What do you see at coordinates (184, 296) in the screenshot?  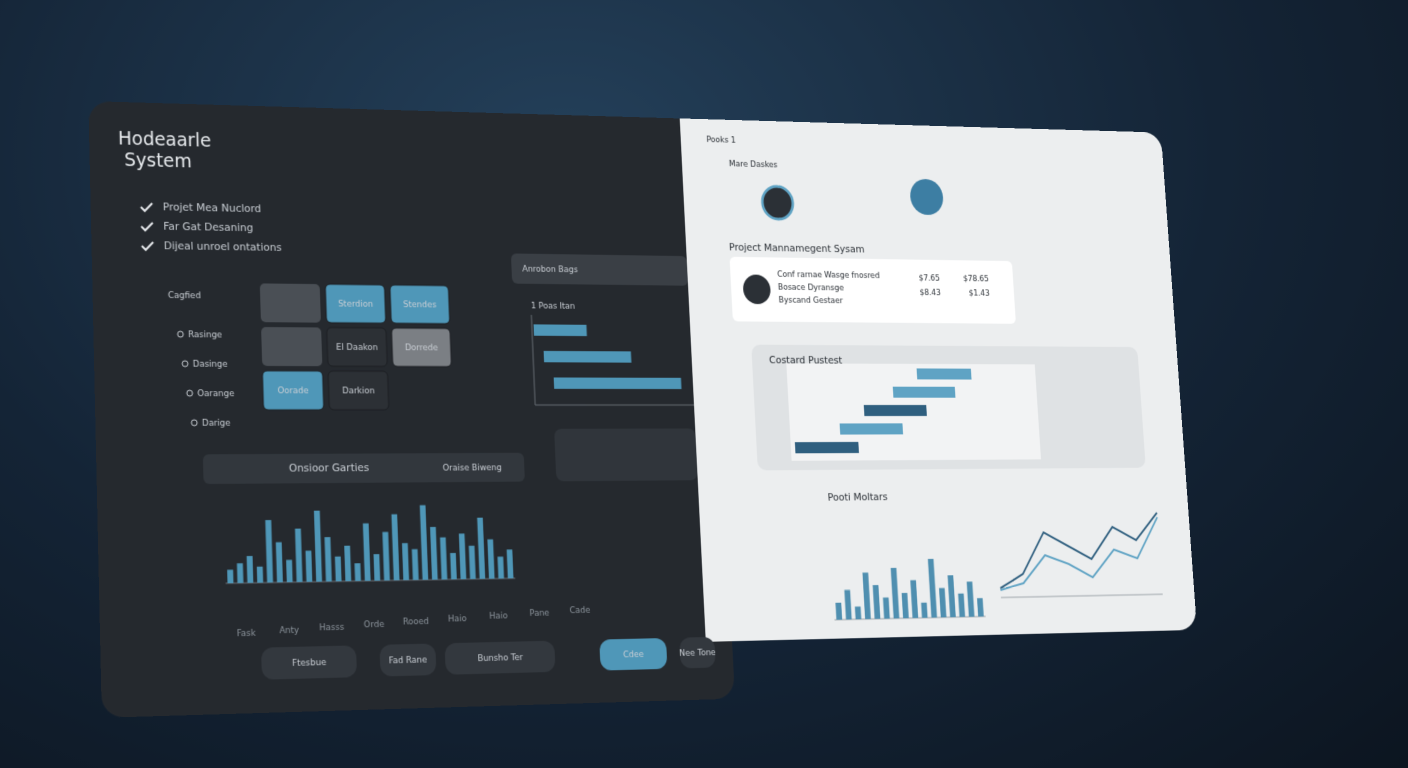 I see `options-label: Cagfied` at bounding box center [184, 296].